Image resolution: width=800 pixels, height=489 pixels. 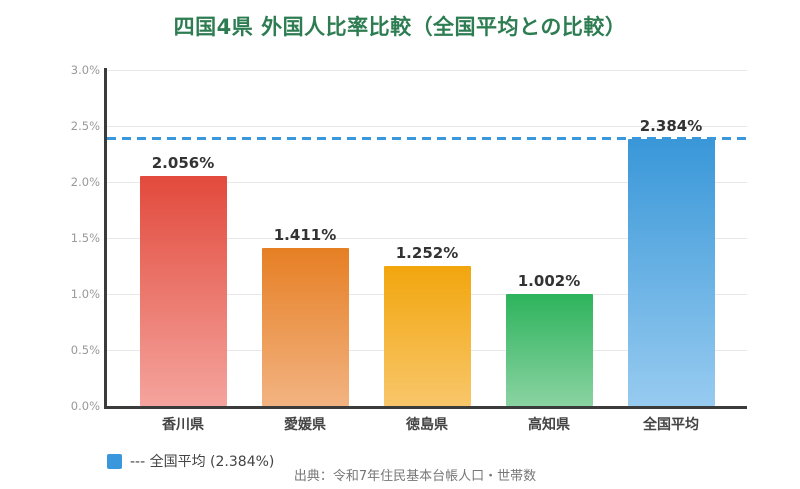 I want to click on x-axis-line, so click(x=425, y=407).